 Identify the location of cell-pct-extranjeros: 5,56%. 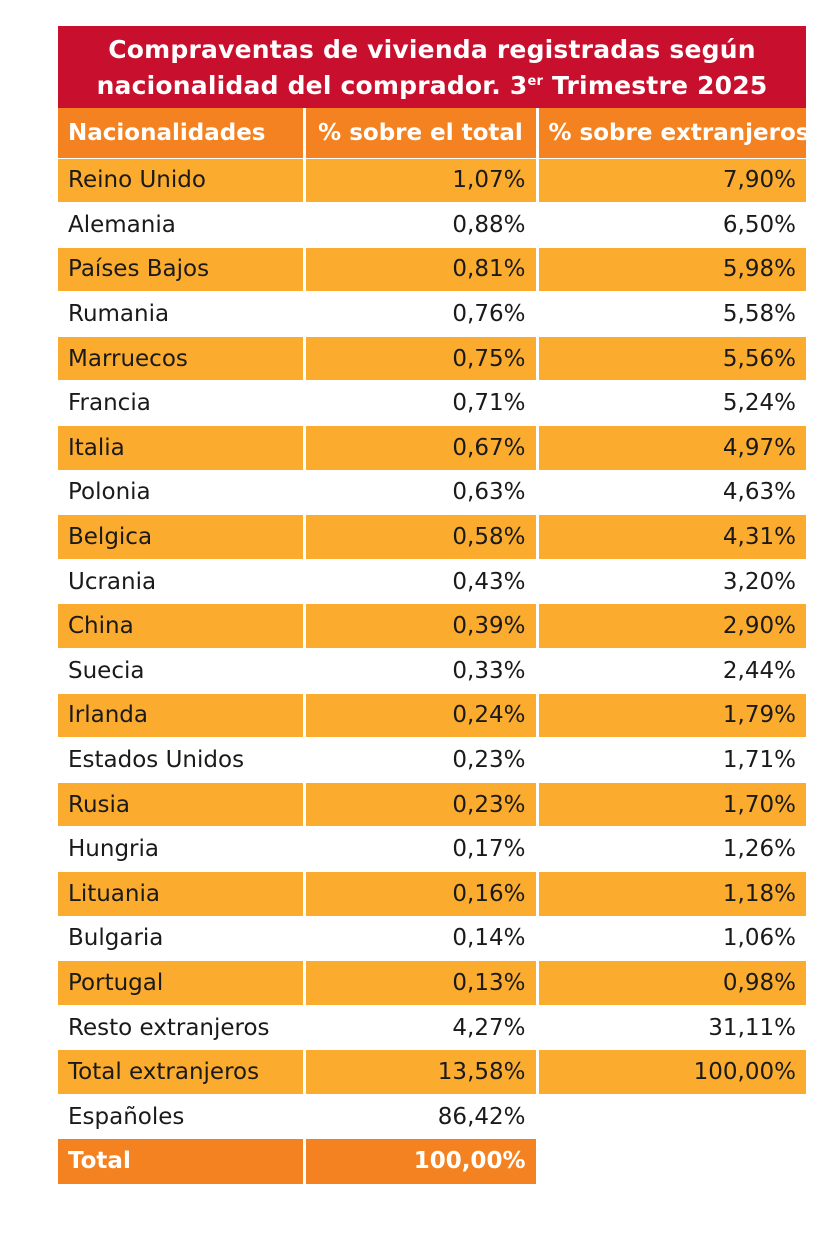
(670, 358).